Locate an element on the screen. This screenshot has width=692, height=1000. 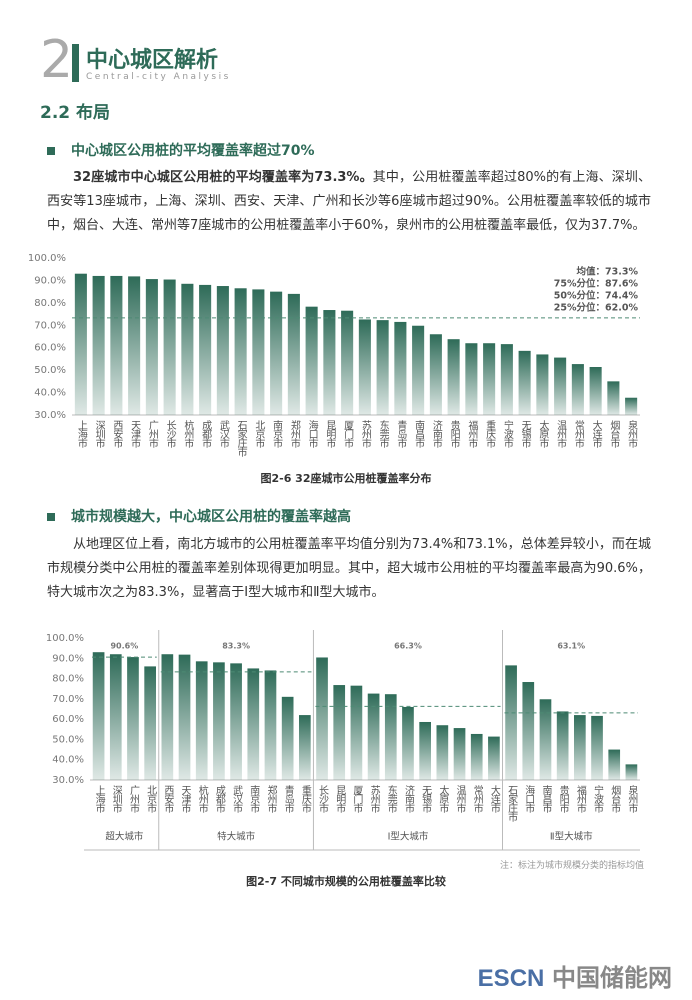
x-tick-label: 西安市 is located at coordinates (117, 434).